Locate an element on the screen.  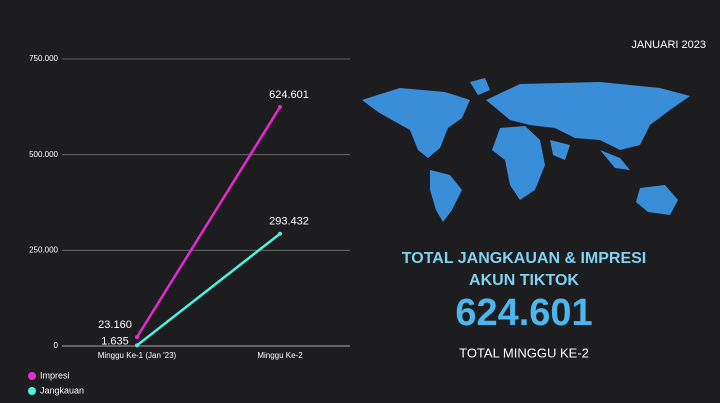
total-value: 624.601 is located at coordinates (523, 313).